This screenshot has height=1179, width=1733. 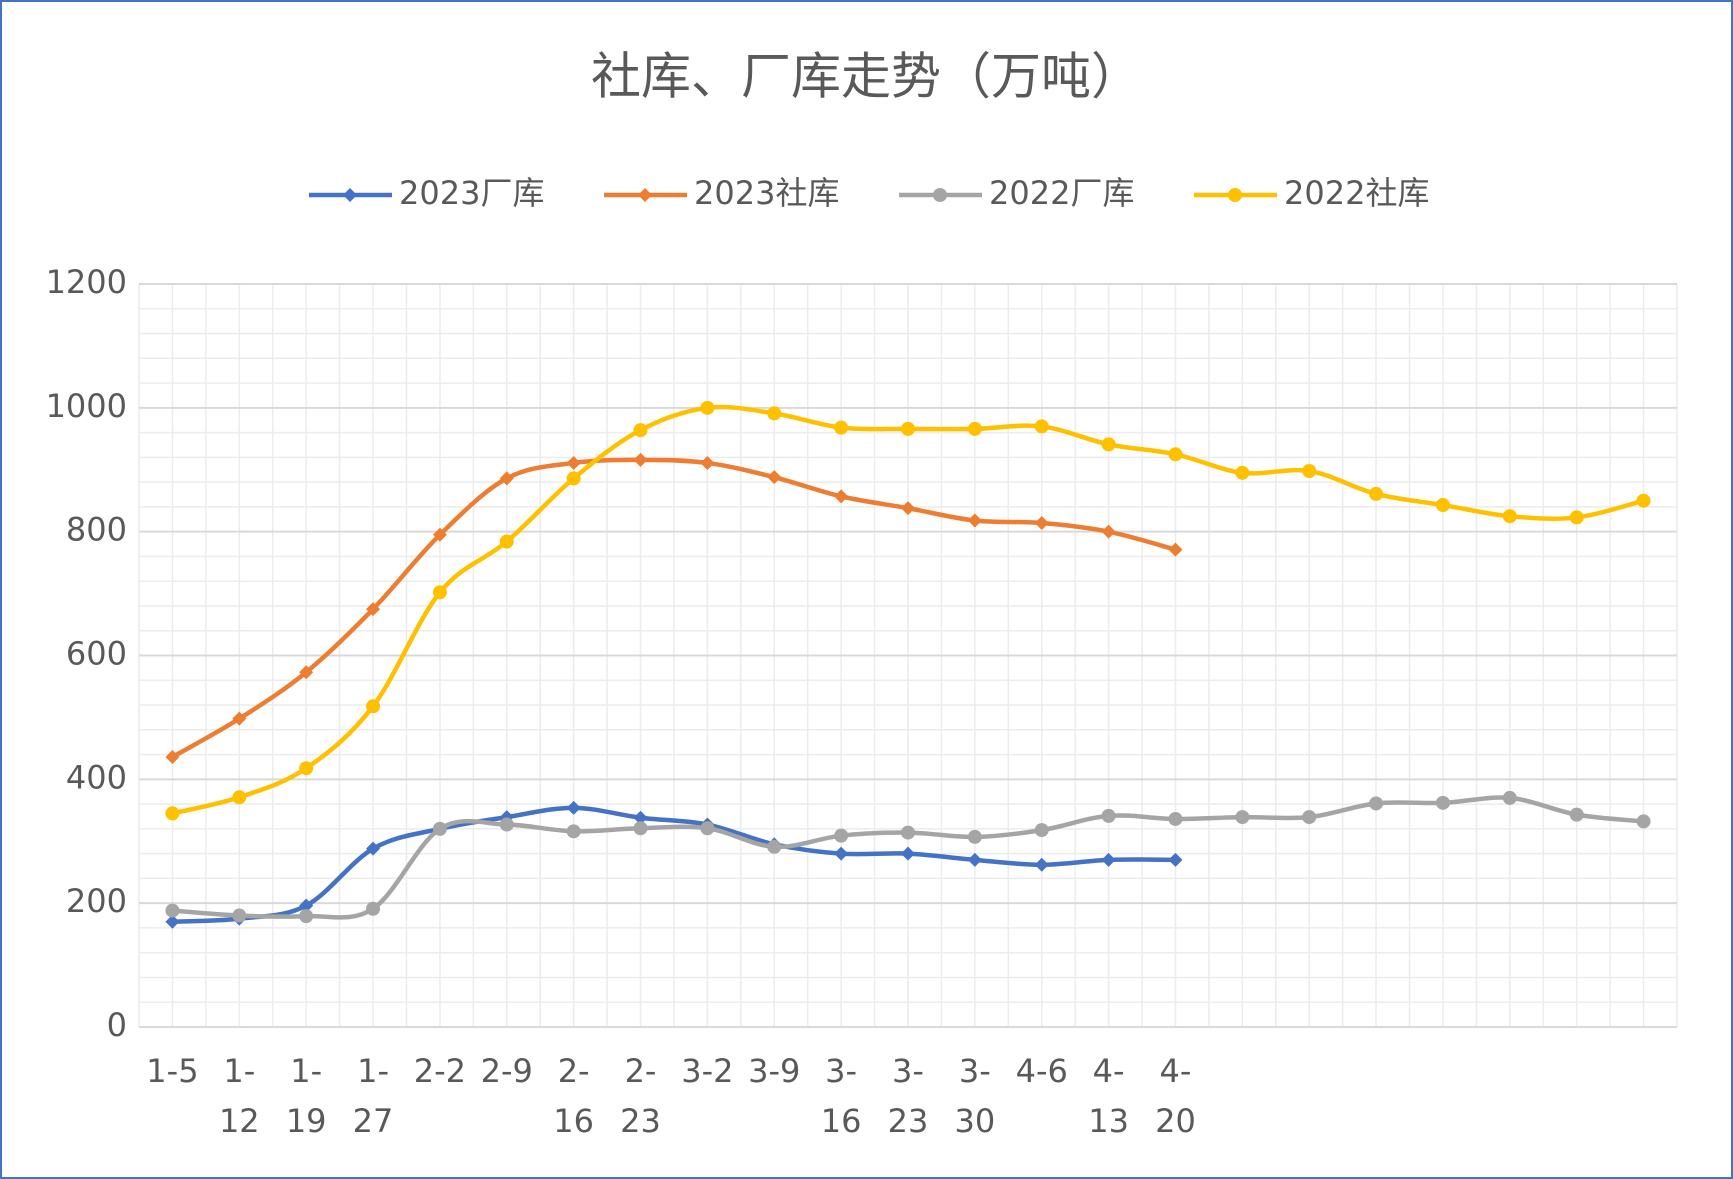 What do you see at coordinates (239, 1096) in the screenshot?
I see `x-tick-label: 1-12` at bounding box center [239, 1096].